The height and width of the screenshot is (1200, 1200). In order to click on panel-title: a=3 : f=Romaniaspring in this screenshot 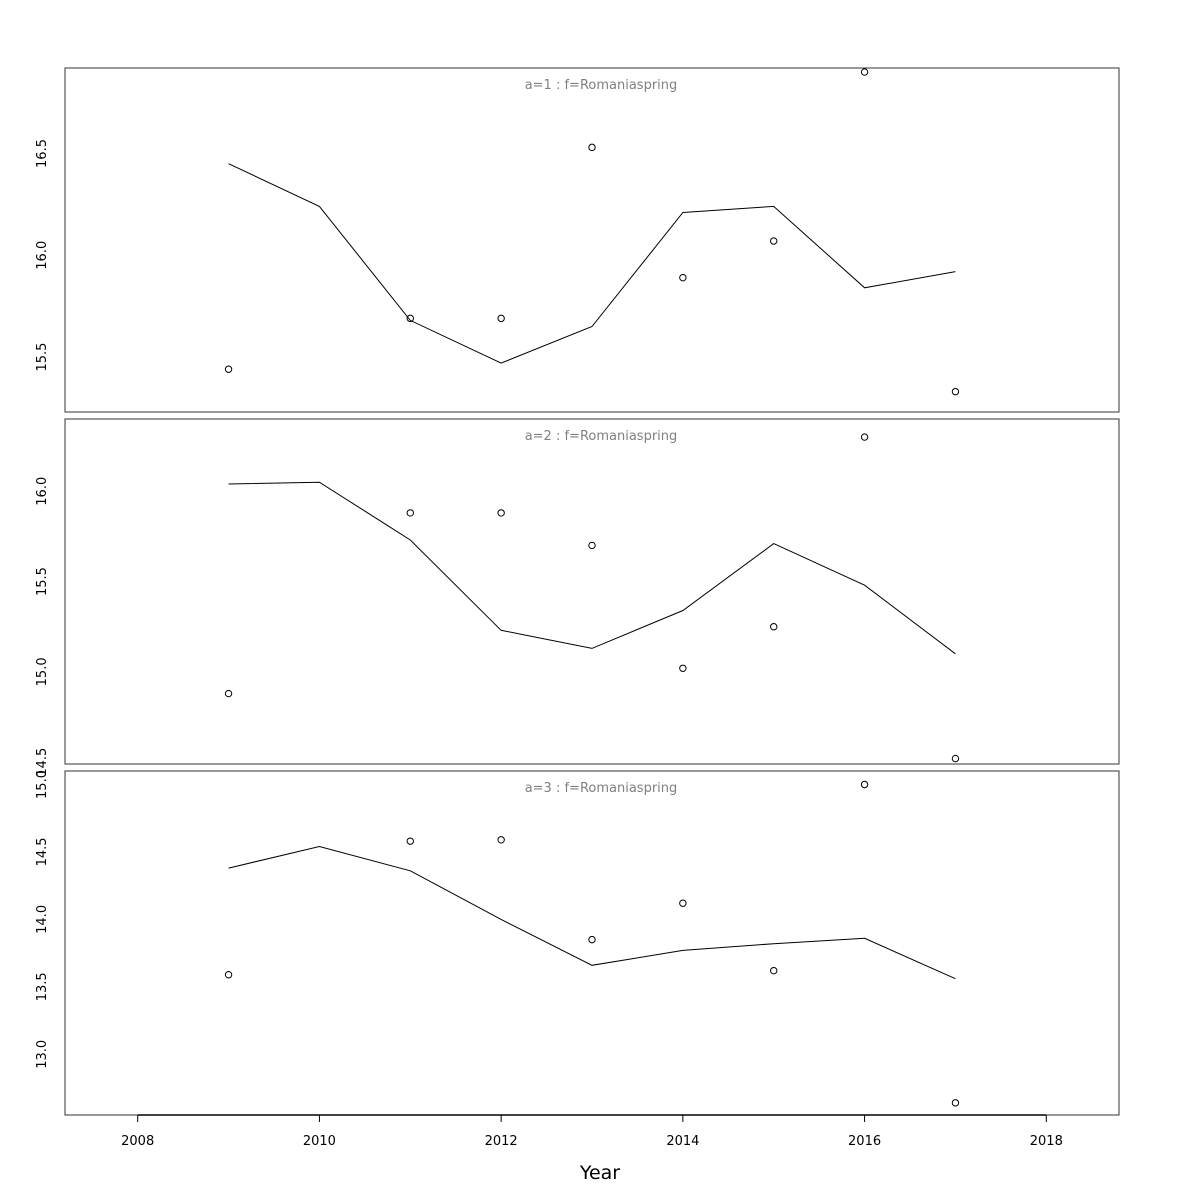, I will do `click(601, 788)`.